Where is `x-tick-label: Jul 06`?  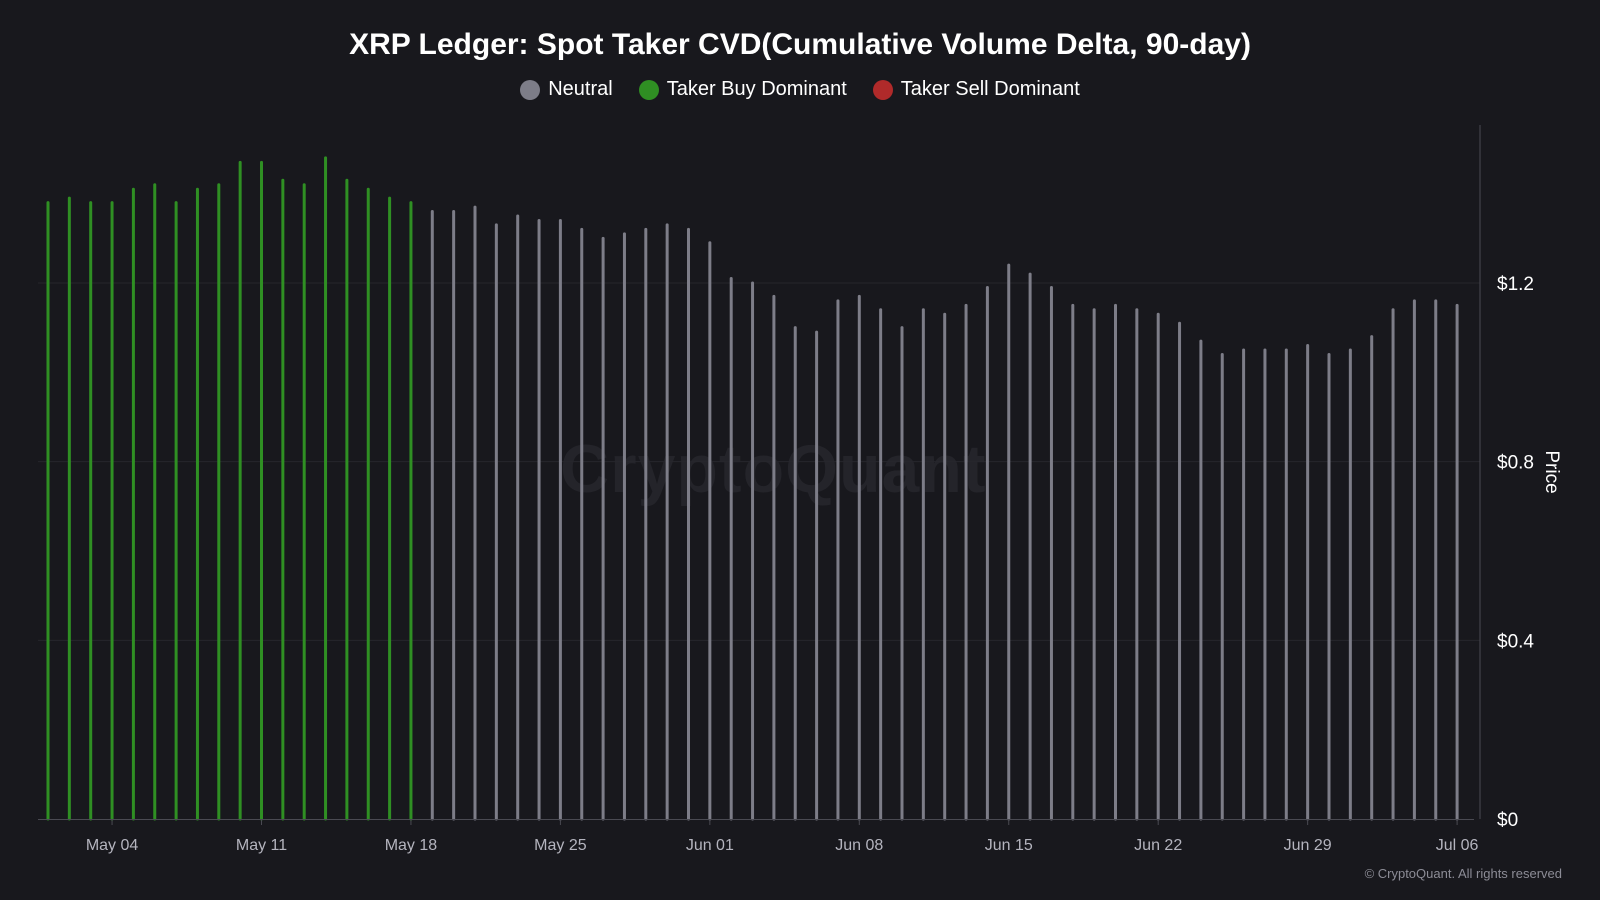 x-tick-label: Jul 06 is located at coordinates (1457, 845).